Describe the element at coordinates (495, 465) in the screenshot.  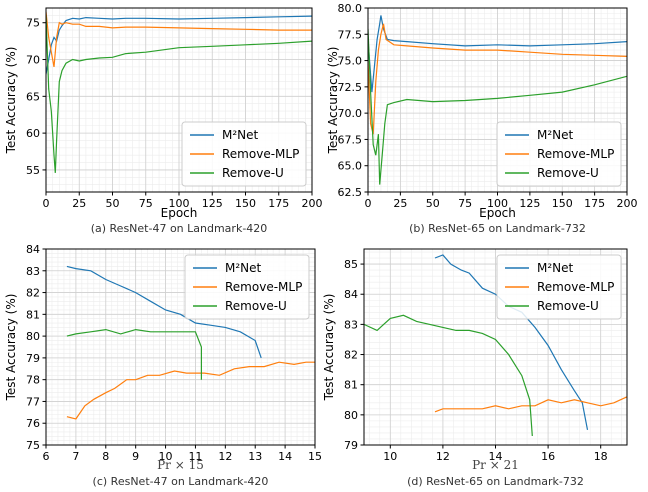
I see `x-axis-label: Pr × 21` at that location.